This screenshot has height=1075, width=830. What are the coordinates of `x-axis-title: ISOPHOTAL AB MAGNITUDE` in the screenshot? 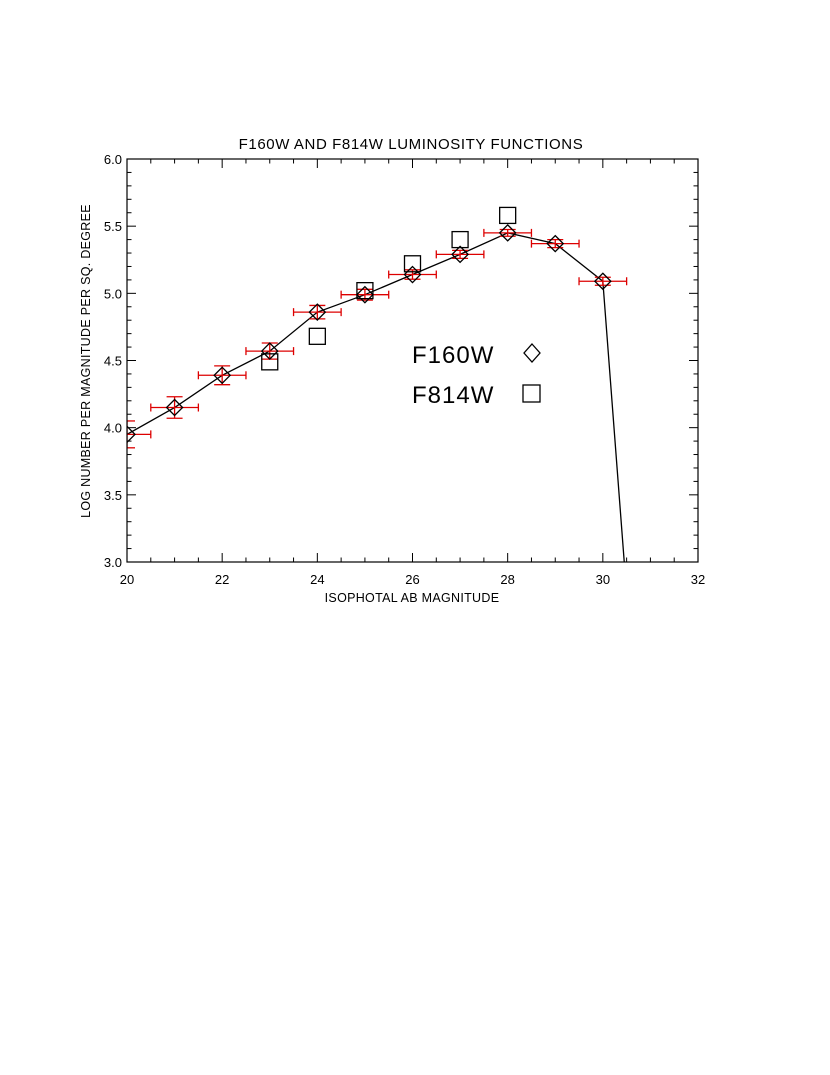 It's located at (412, 598).